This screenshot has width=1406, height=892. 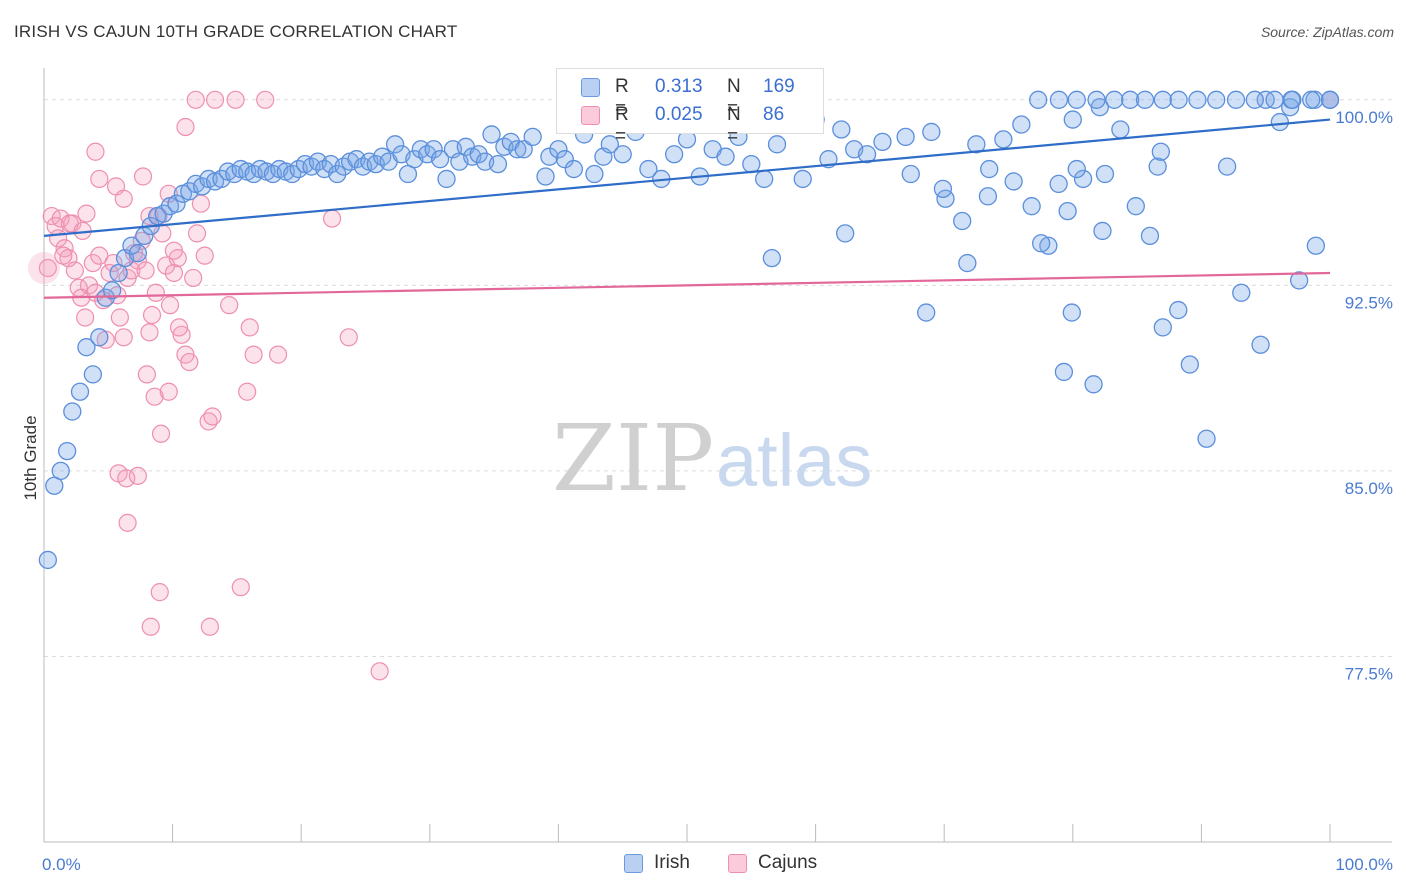 I want to click on irish-r-value: 0.313, so click(x=679, y=86).